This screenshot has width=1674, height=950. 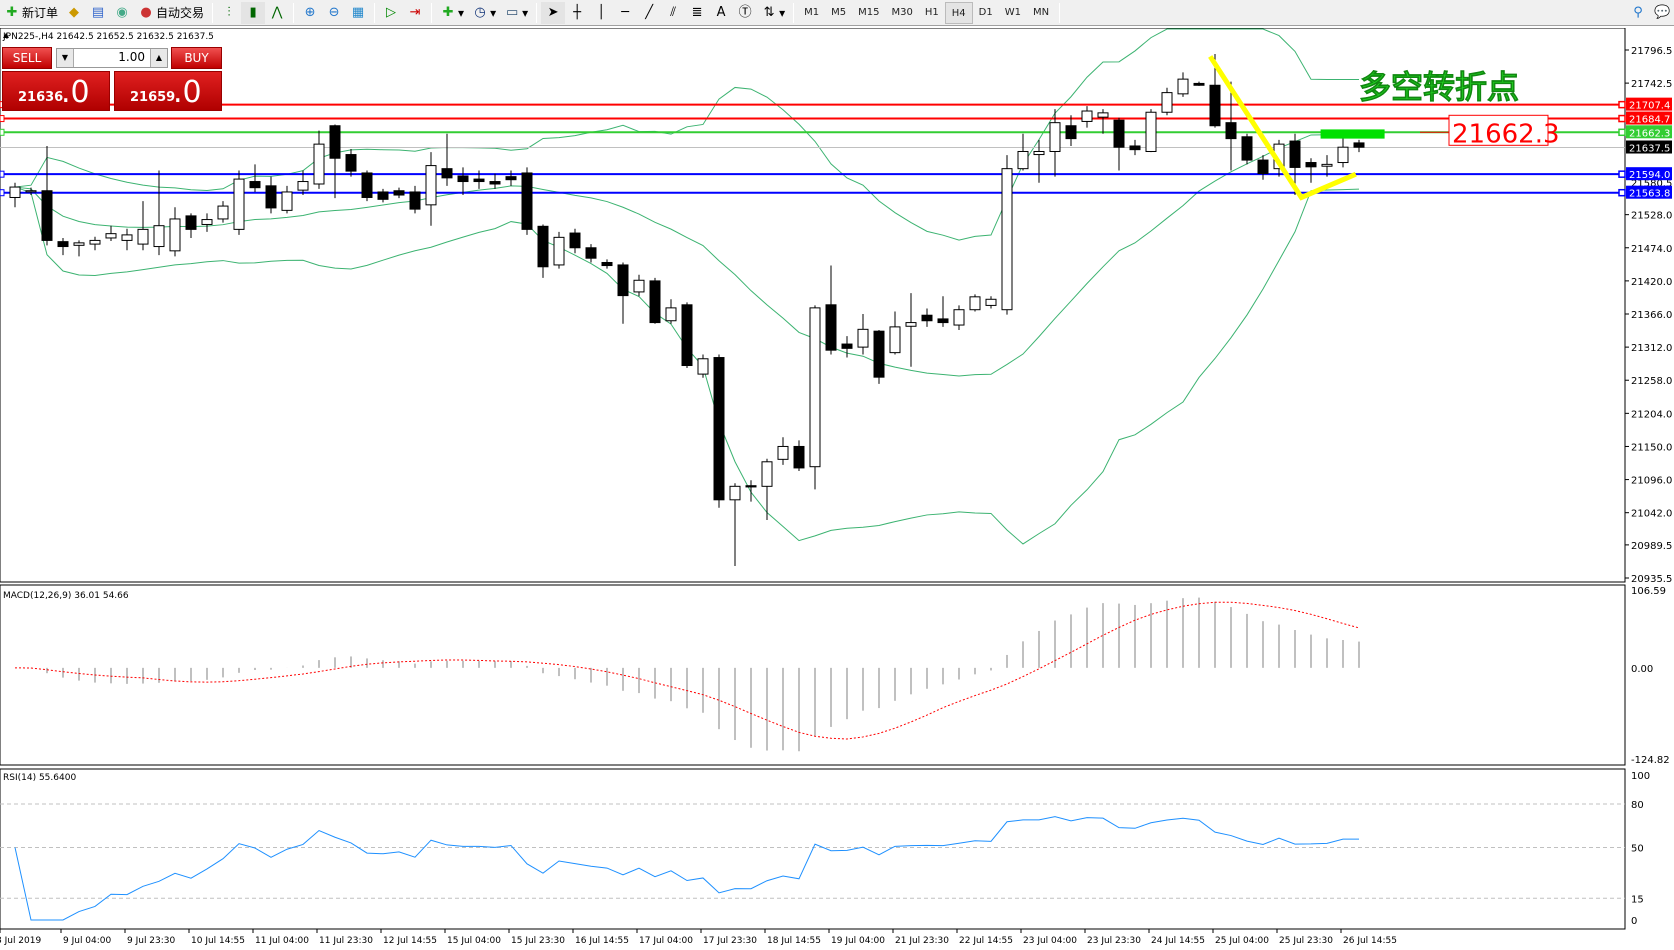 I want to click on periods-button: ◷ ▾, so click(x=484, y=13).